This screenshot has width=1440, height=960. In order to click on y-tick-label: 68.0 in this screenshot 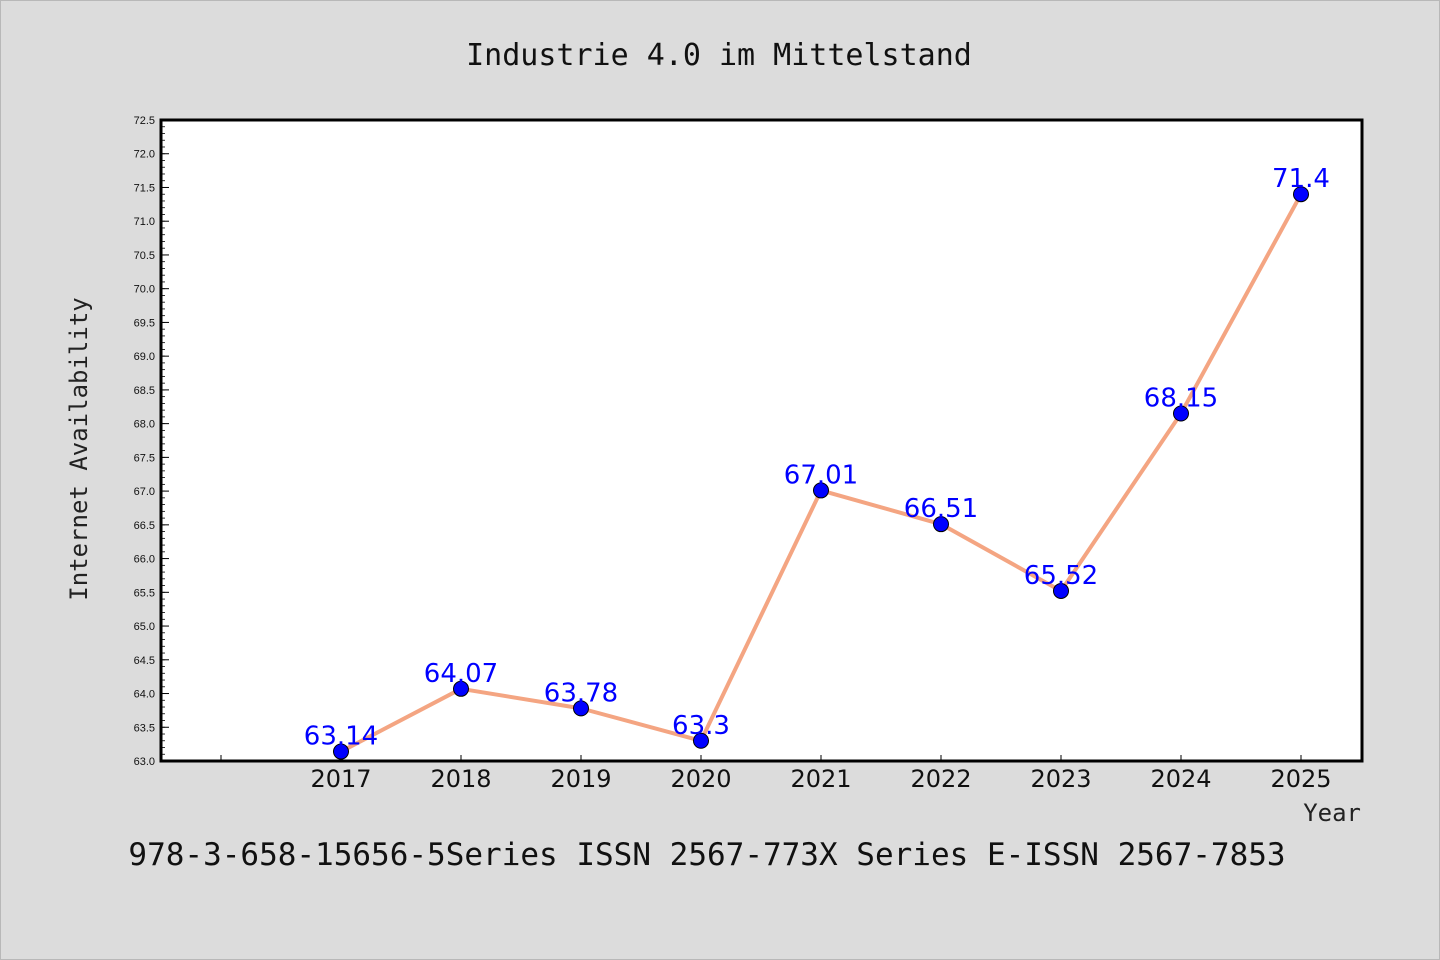, I will do `click(144, 425)`.